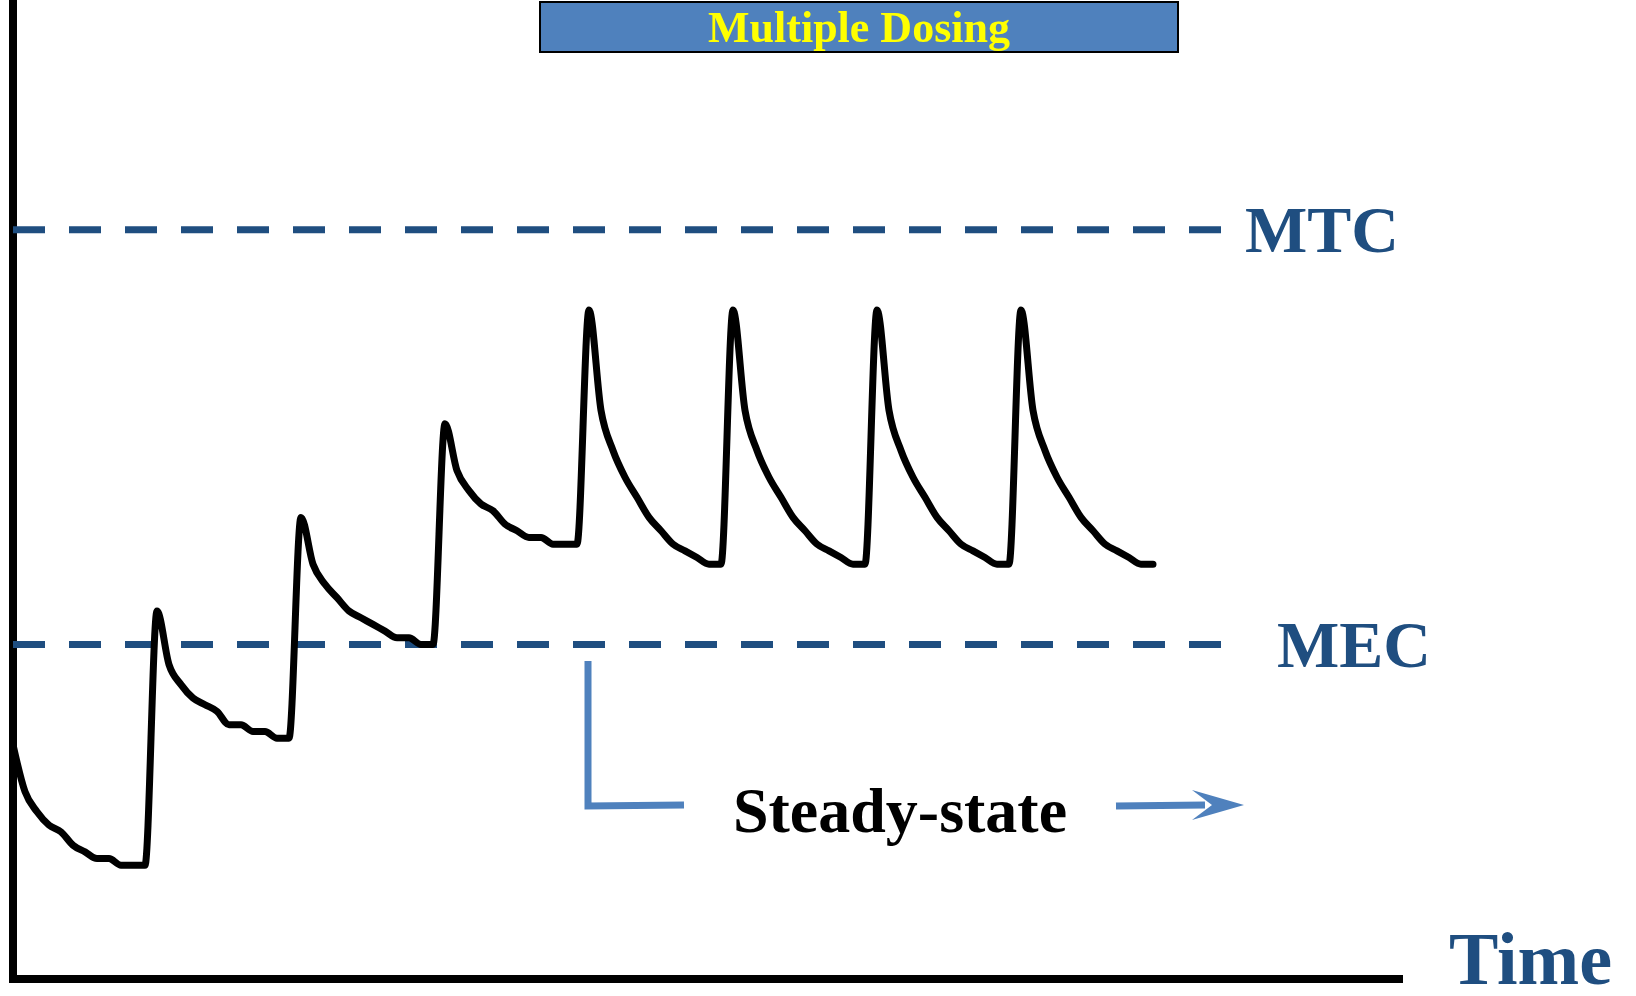 This screenshot has width=1636, height=996. Describe the element at coordinates (1322, 229) in the screenshot. I see `ref-line-label: MTC` at that location.